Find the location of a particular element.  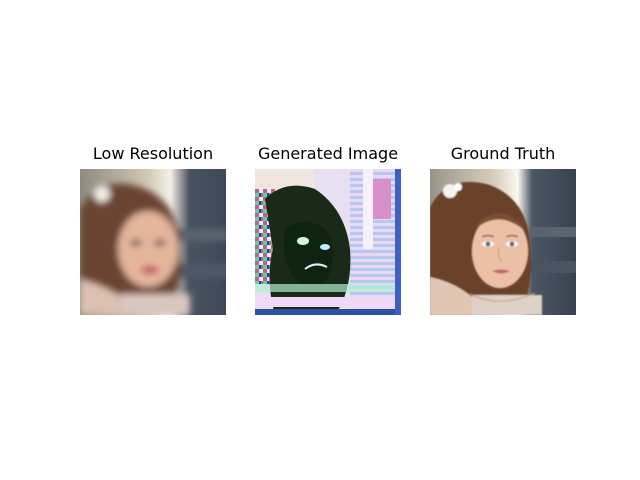

image-generated is located at coordinates (328, 242).